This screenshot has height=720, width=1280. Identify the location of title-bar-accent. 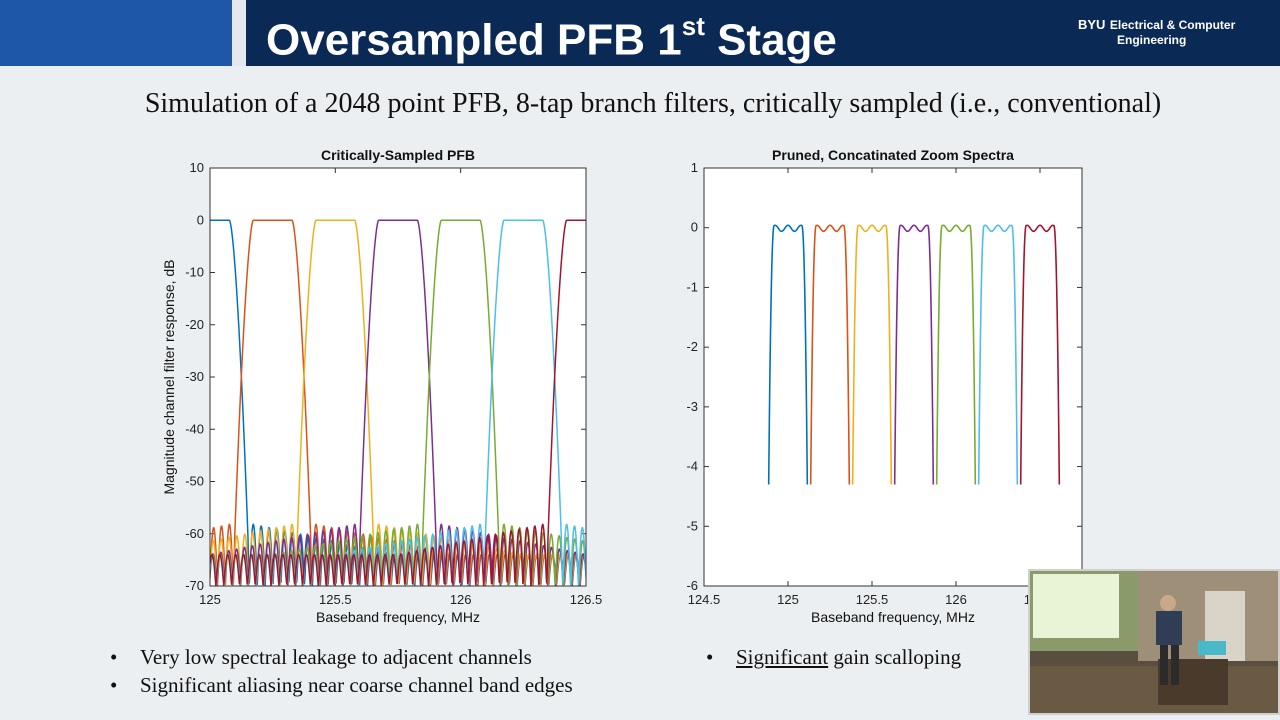
(116, 33).